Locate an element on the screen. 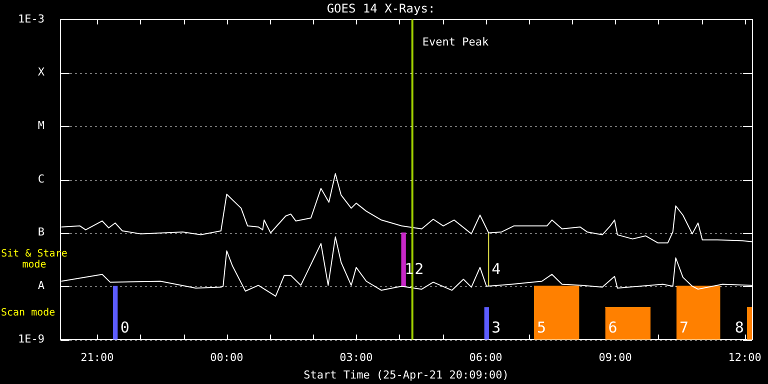 The image size is (768, 384). y-tick-label: A is located at coordinates (41, 285).